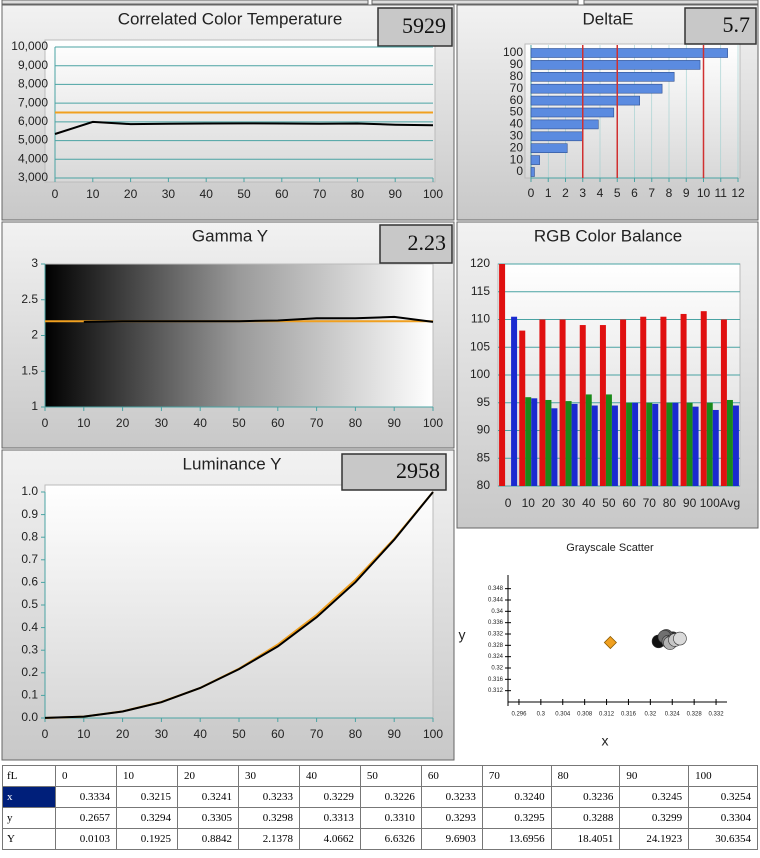  Describe the element at coordinates (680, 638) in the screenshot. I see `point` at that location.